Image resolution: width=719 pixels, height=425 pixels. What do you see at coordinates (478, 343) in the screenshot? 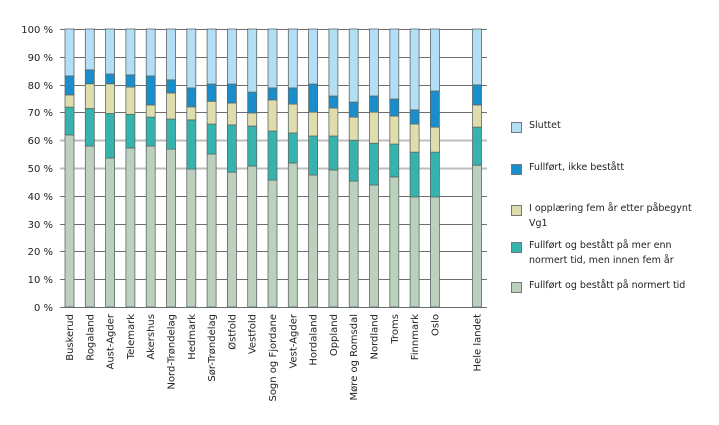
I see `x-category-label: Hele landet` at bounding box center [478, 343].